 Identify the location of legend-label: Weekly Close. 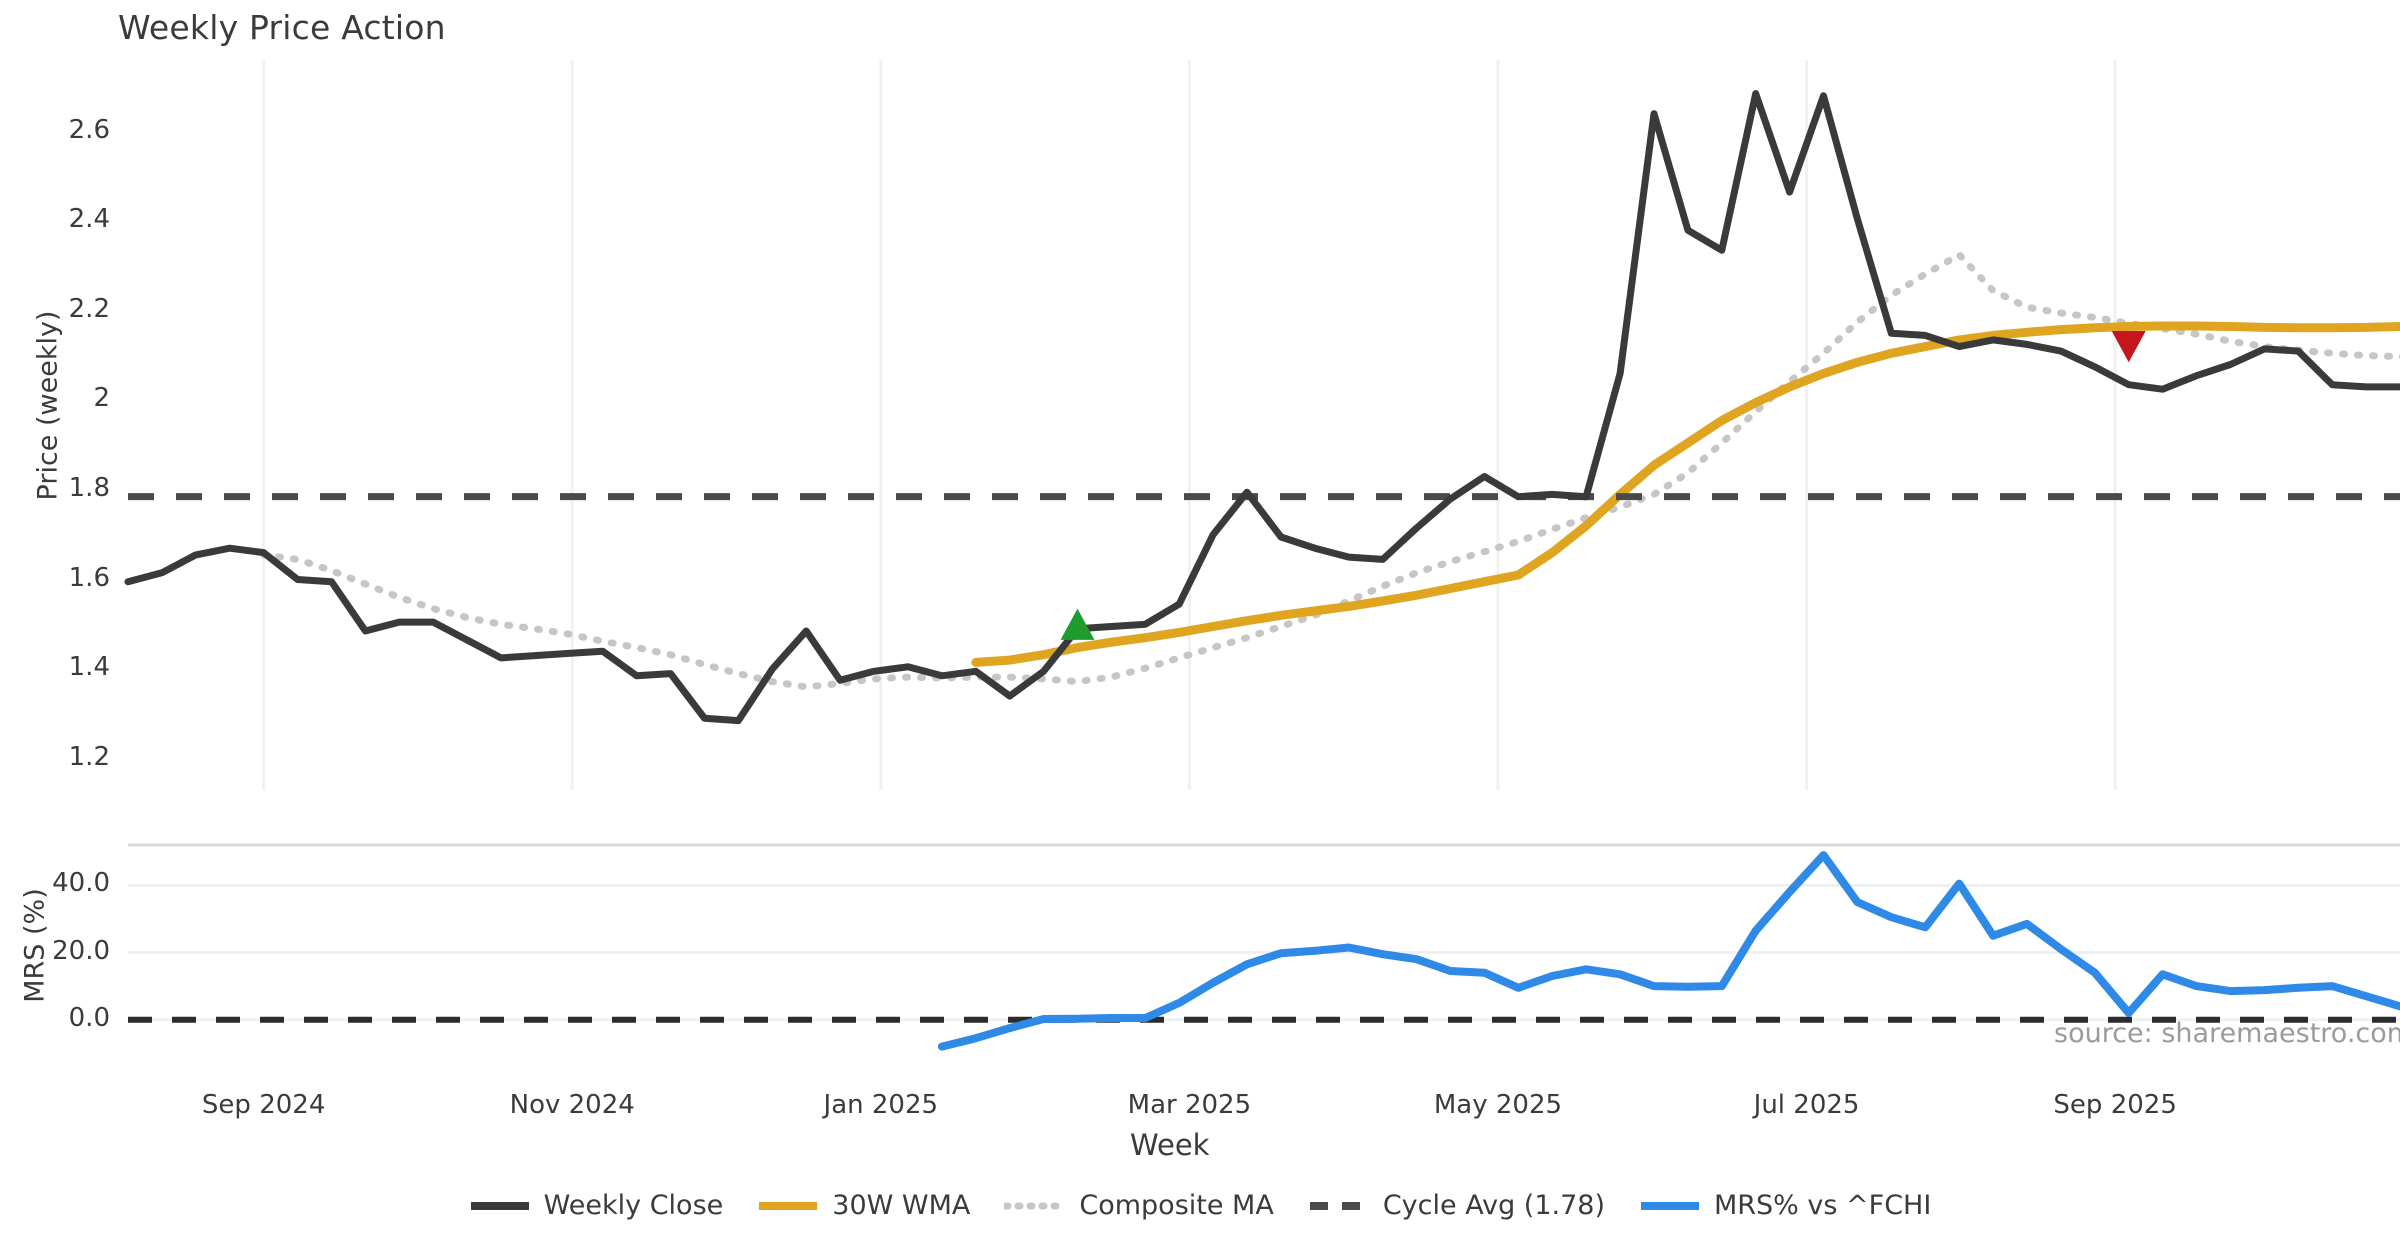
(633, 1205).